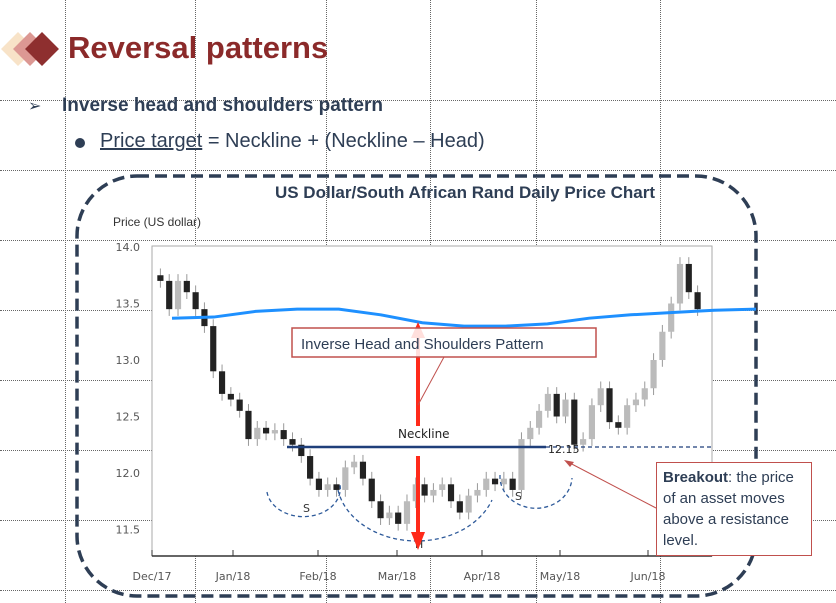 Image resolution: width=836 pixels, height=603 pixels. I want to click on x-tick-label: Feb/18, so click(317, 576).